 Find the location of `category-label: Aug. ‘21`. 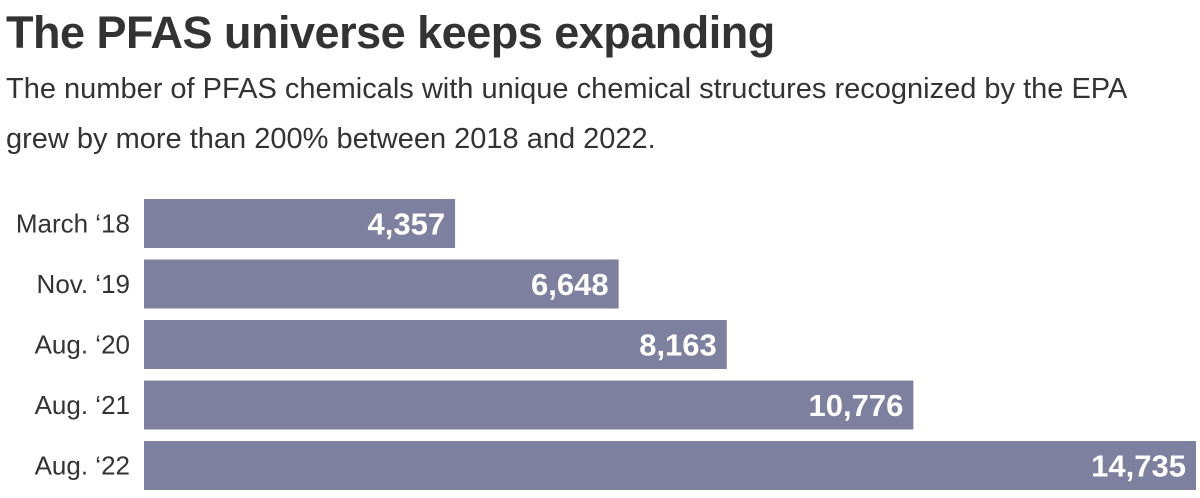

category-label: Aug. ‘21 is located at coordinates (82, 405).